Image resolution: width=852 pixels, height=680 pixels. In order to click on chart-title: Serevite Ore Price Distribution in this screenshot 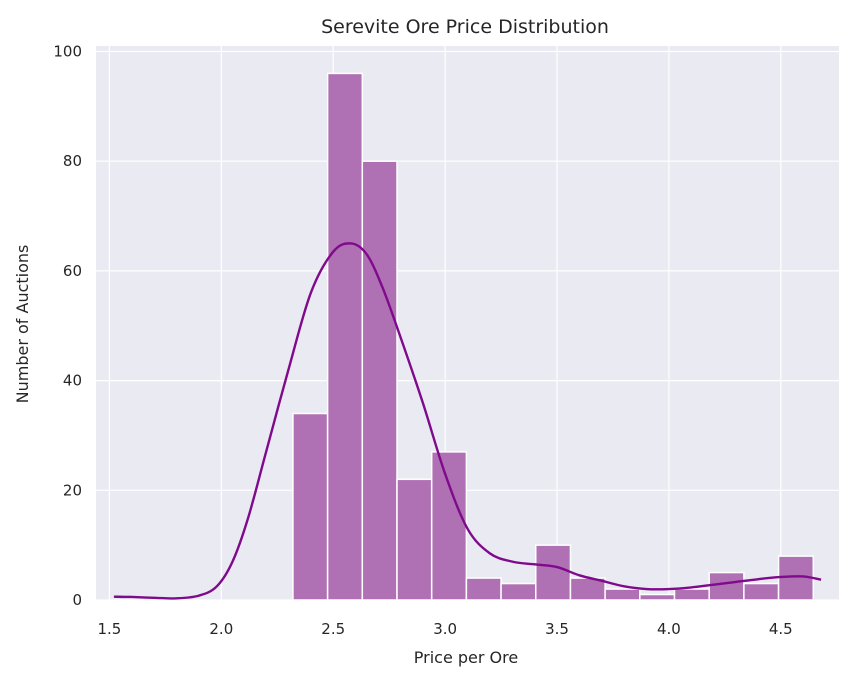, I will do `click(465, 27)`.